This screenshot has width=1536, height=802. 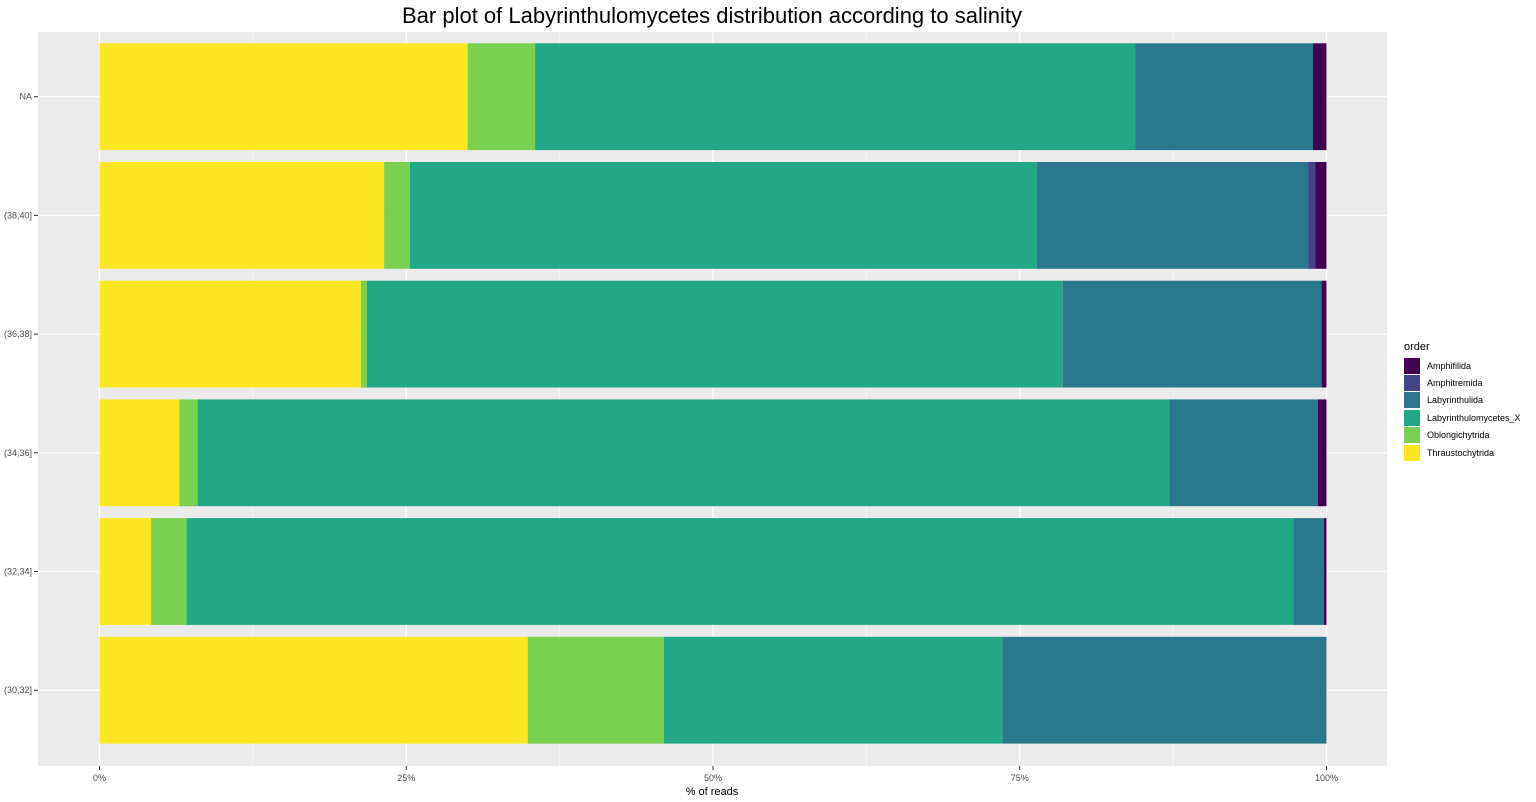 I want to click on x-tick-label: 25%, so click(x=406, y=778).